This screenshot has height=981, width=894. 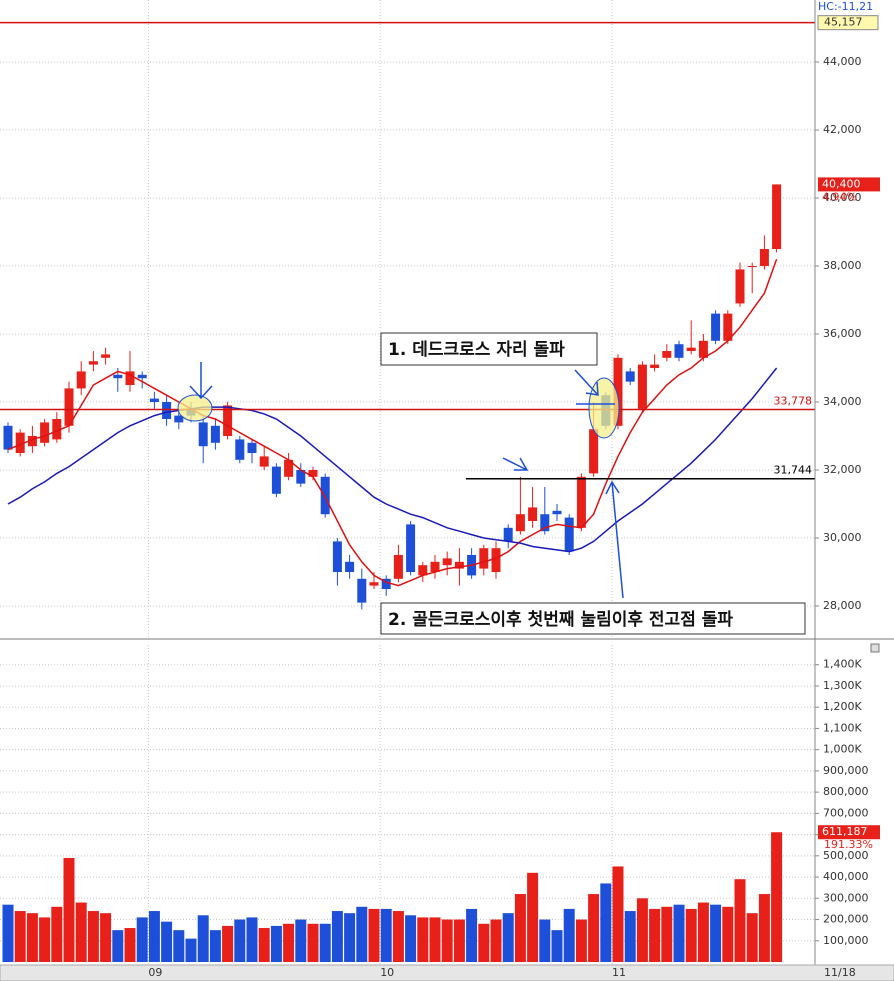 I want to click on x-end-label: 11/18, so click(x=840, y=972).